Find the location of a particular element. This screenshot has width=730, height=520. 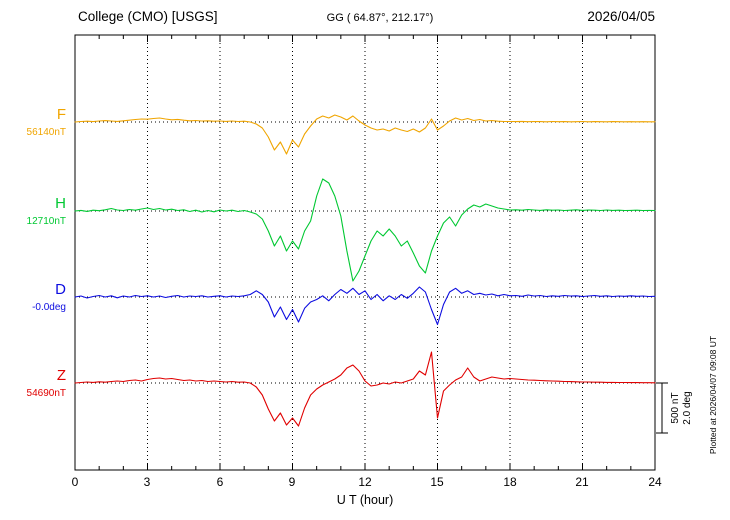

trace-label-Z: Z is located at coordinates (61, 375).